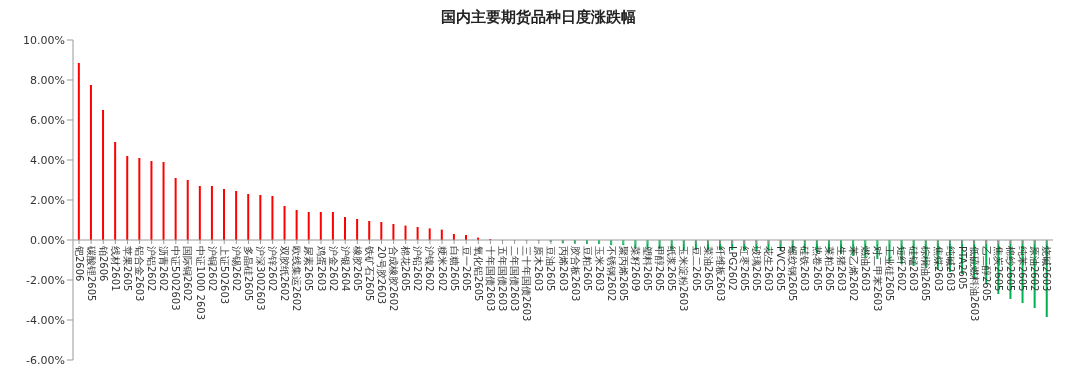 The width and height of the screenshot is (1080, 380). I want to click on x-tick-label: 豆二2605, so click(696, 269).